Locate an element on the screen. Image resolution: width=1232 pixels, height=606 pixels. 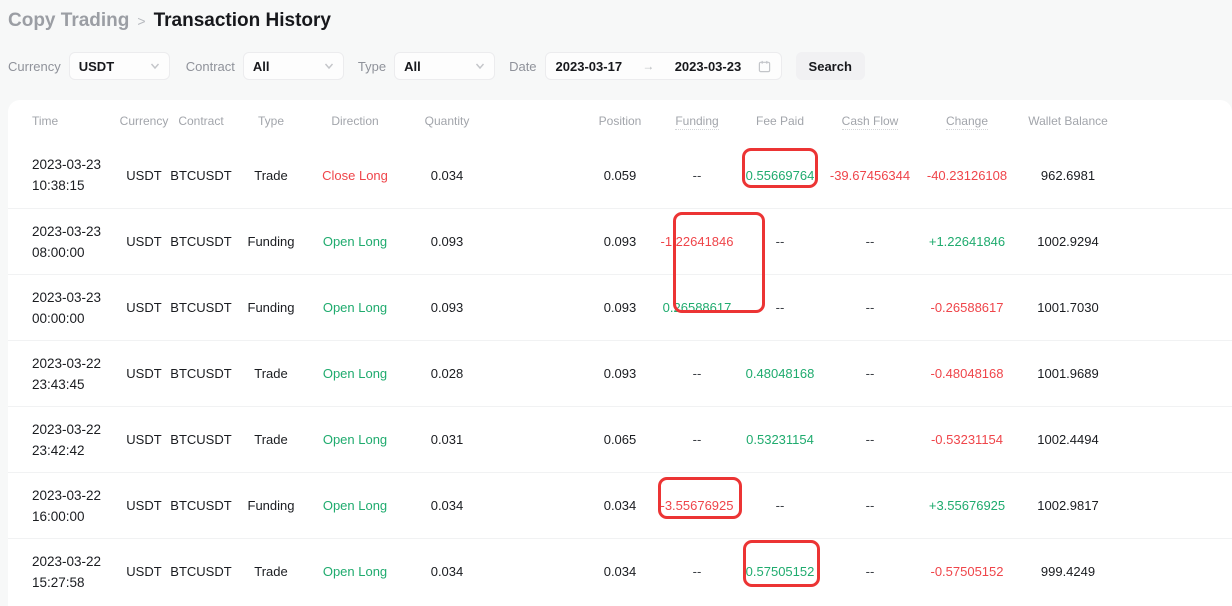
search-button: Search is located at coordinates (830, 66).